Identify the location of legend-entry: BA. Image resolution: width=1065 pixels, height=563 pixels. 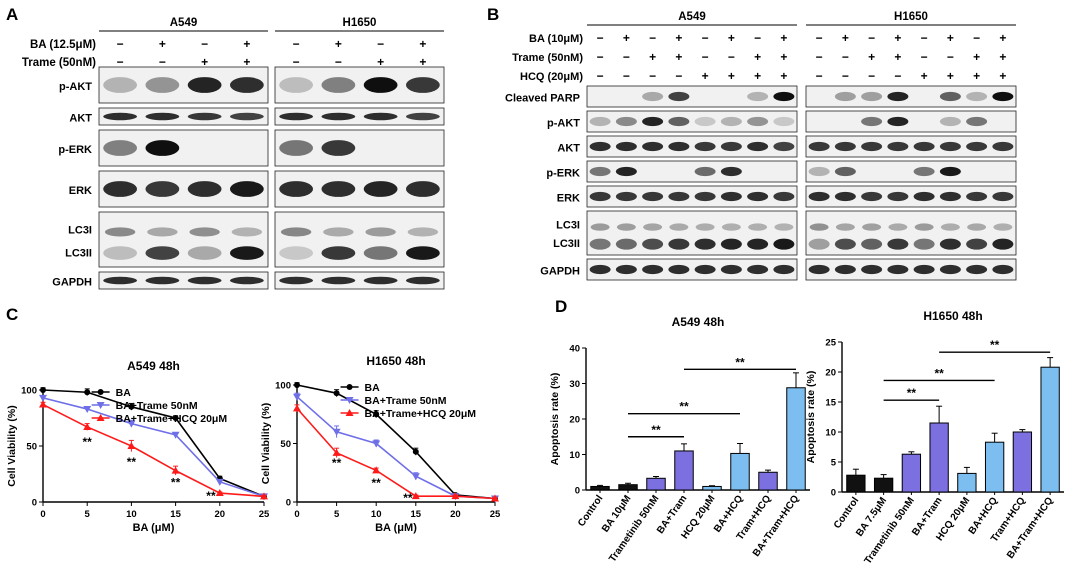
(124, 393).